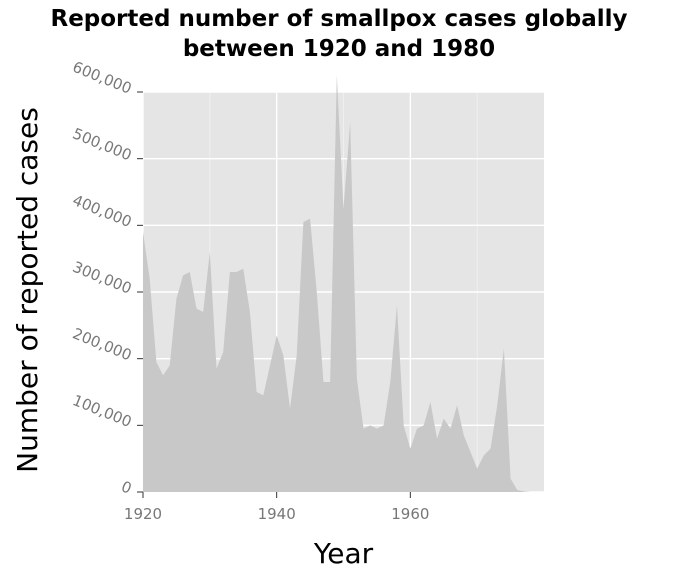 The height and width of the screenshot is (582, 678). Describe the element at coordinates (102, 211) in the screenshot. I see `y-tick-label: 400,000` at that location.